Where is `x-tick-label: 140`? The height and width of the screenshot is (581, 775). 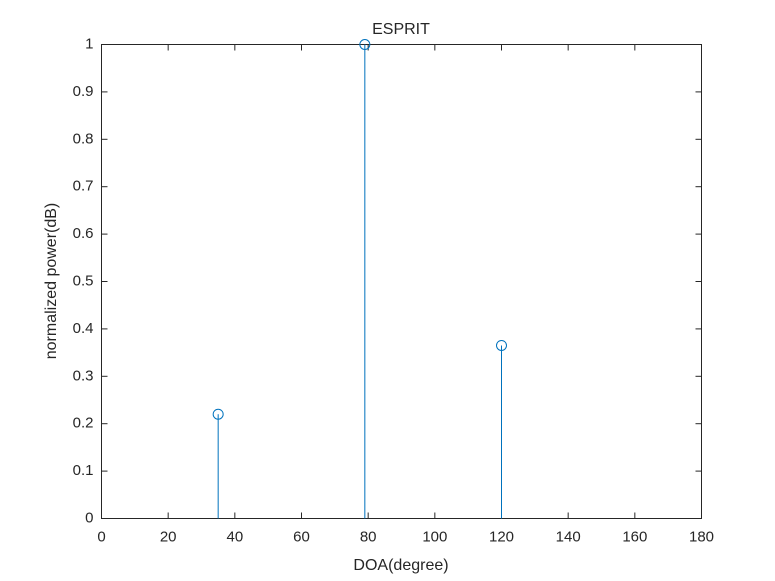 x-tick-label: 140 is located at coordinates (568, 536).